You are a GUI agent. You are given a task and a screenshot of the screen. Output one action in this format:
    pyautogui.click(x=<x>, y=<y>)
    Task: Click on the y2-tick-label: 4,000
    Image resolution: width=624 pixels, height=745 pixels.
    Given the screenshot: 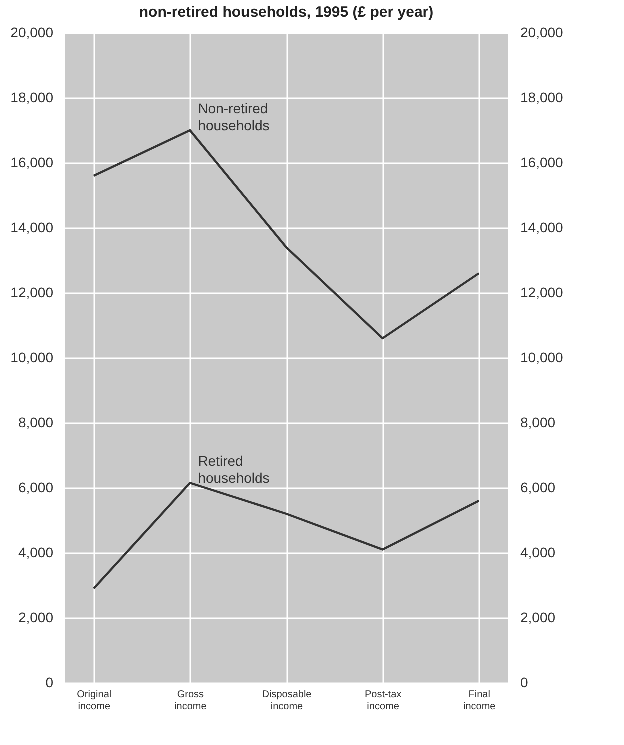 What is the action you would take?
    pyautogui.click(x=538, y=552)
    